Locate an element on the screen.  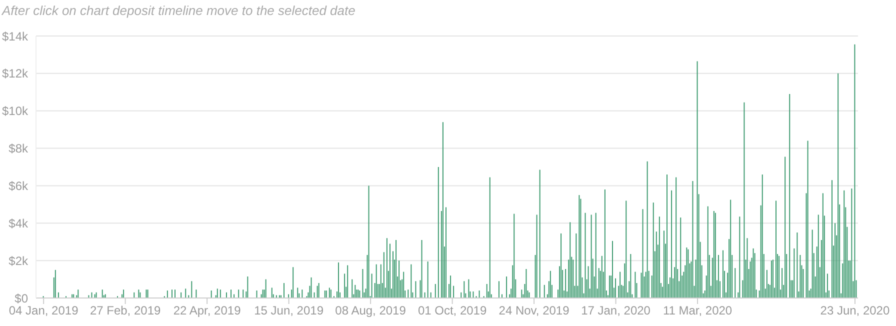
x-tick-label: 17 Jan, 2020 is located at coordinates (616, 311).